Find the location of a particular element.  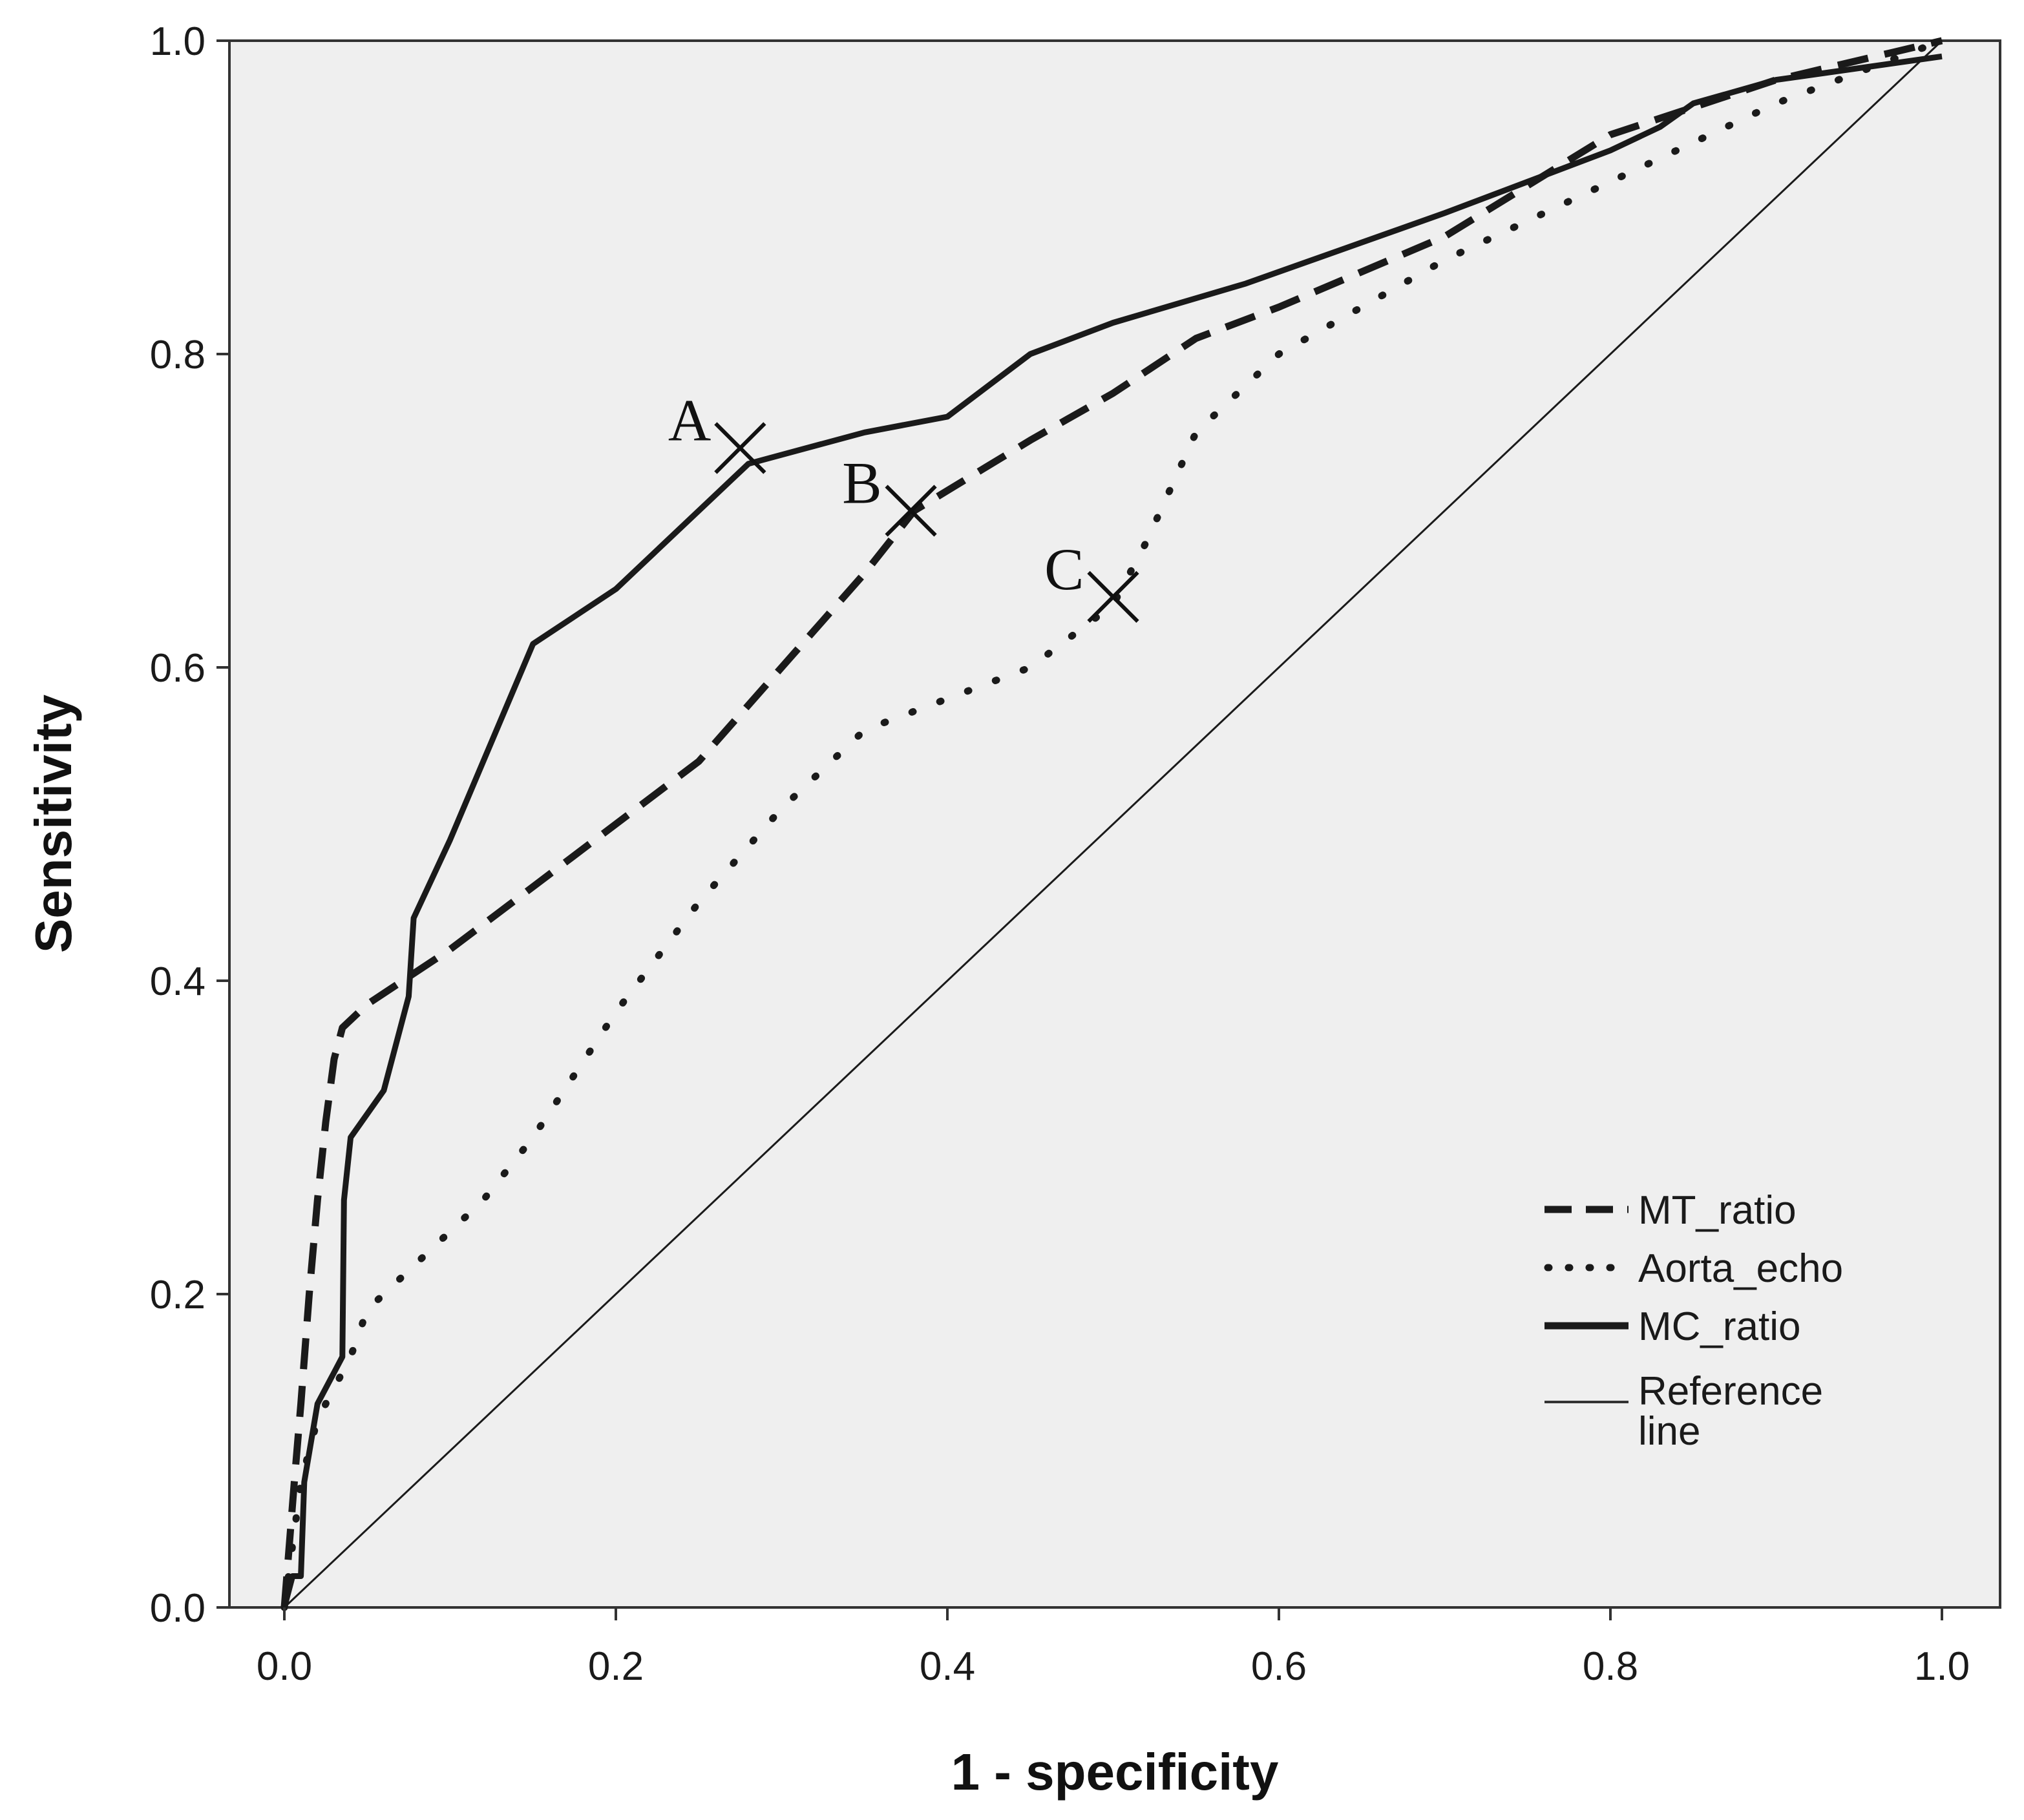

annotation-layer: A B C is located at coordinates (903, 505).